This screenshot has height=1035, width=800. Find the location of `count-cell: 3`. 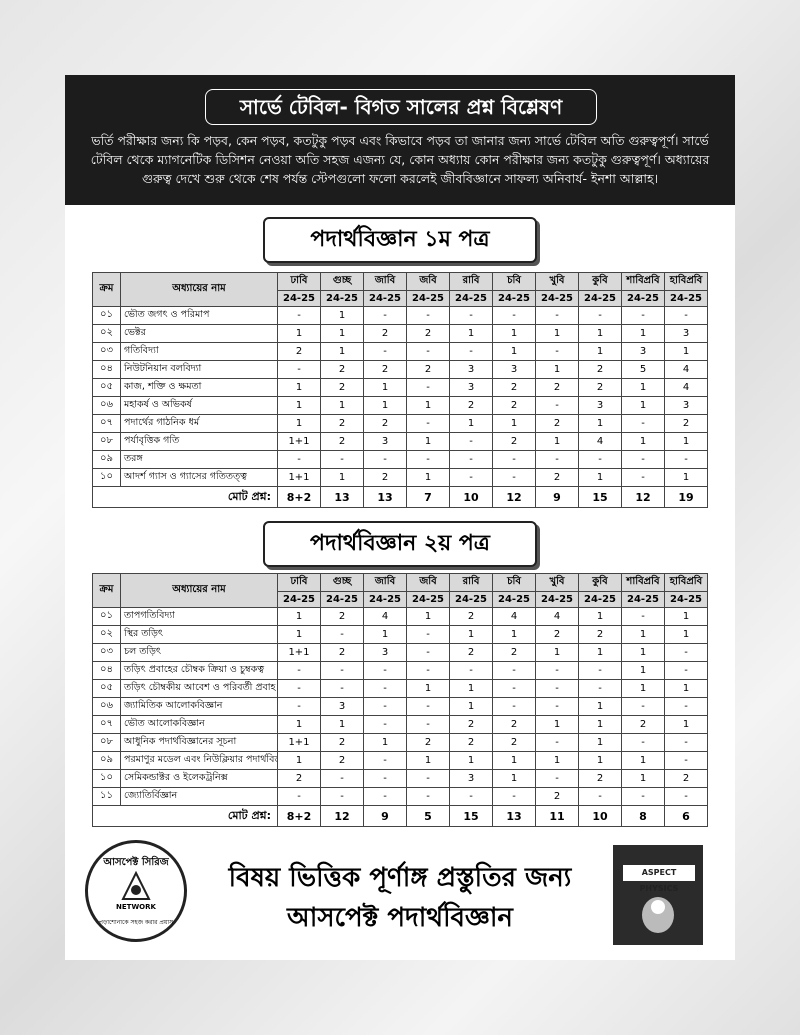

count-cell: 3 is located at coordinates (385, 441).